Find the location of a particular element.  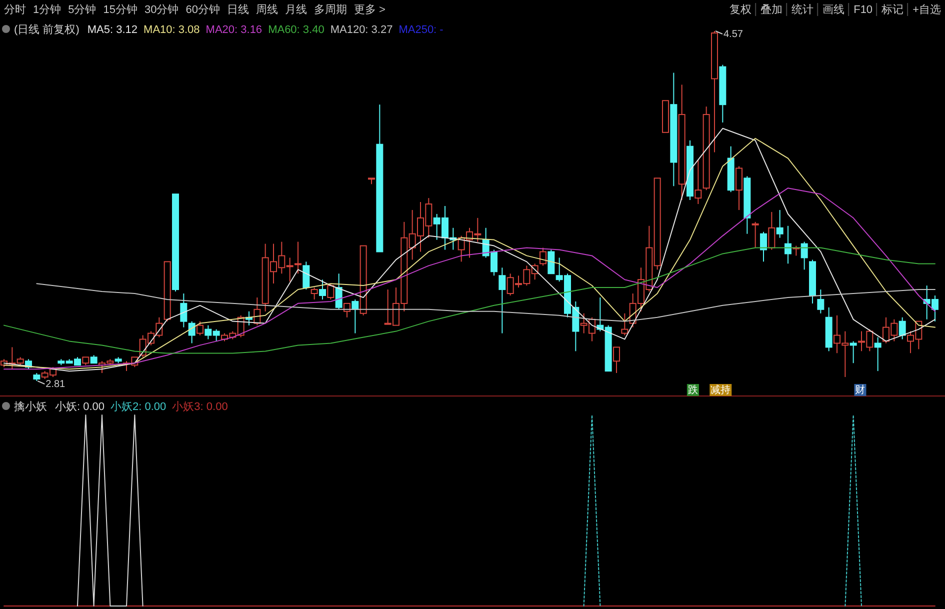

text: 分时 is located at coordinates (15, 9).